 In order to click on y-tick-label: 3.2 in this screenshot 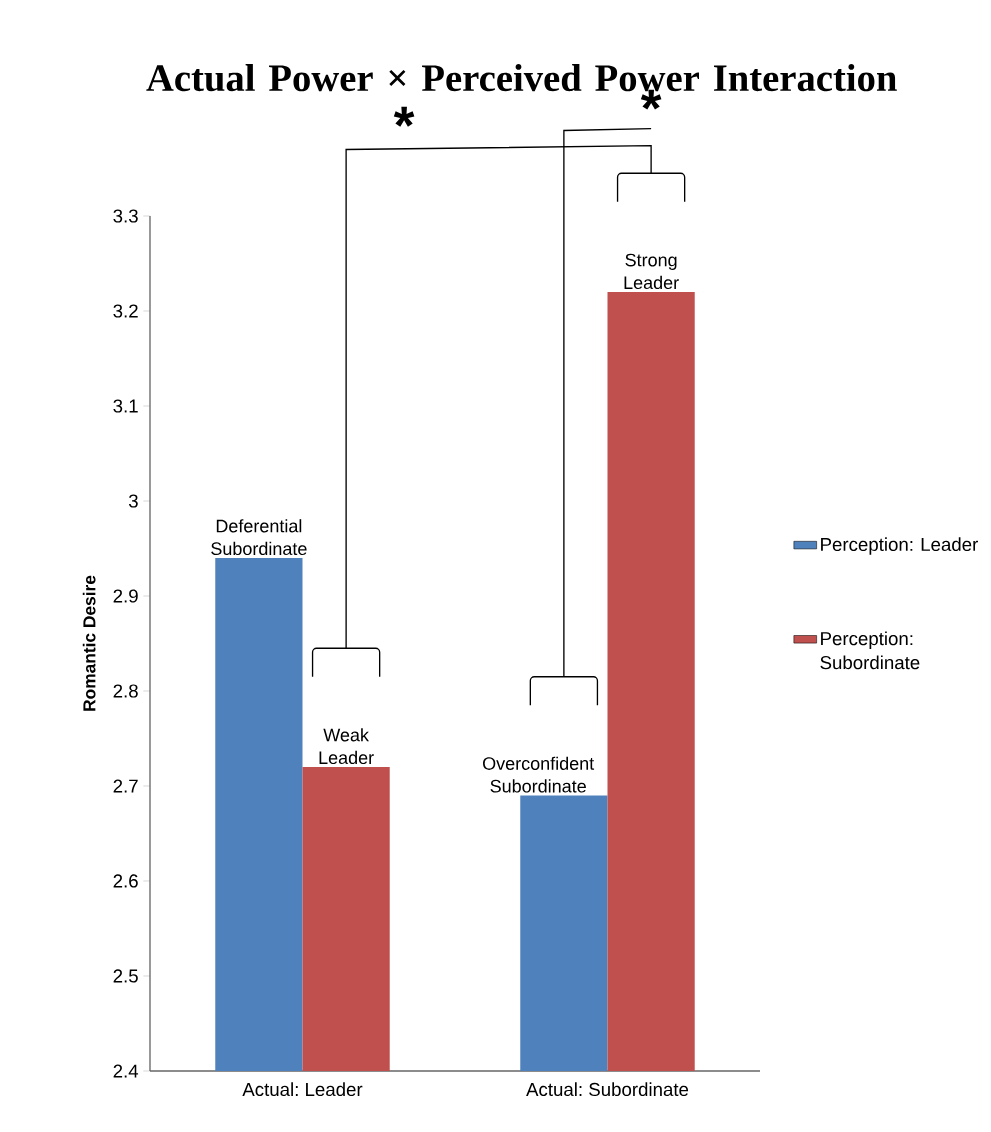, I will do `click(125, 311)`.